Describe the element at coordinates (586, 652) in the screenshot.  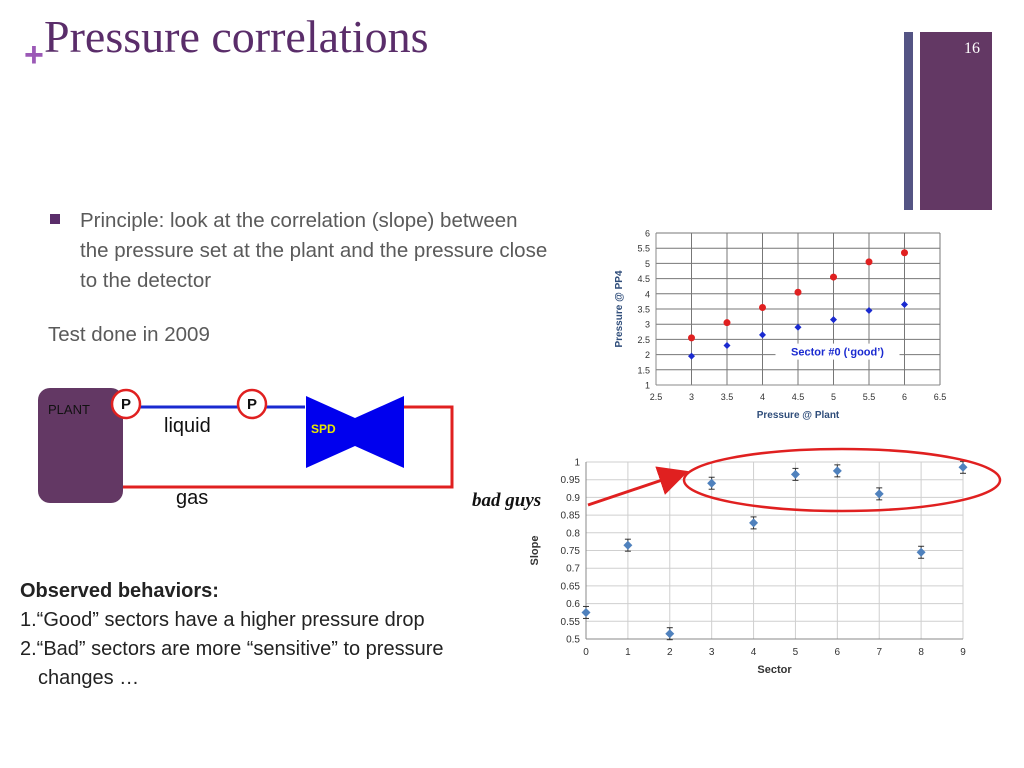
I see `x-tick-label: 0` at that location.